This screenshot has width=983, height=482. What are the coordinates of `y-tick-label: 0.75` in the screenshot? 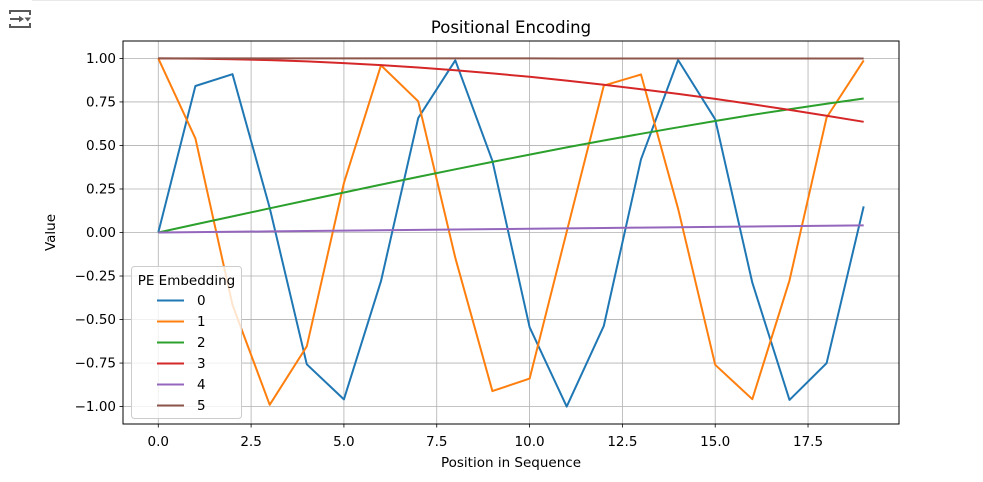 It's located at (101, 102).